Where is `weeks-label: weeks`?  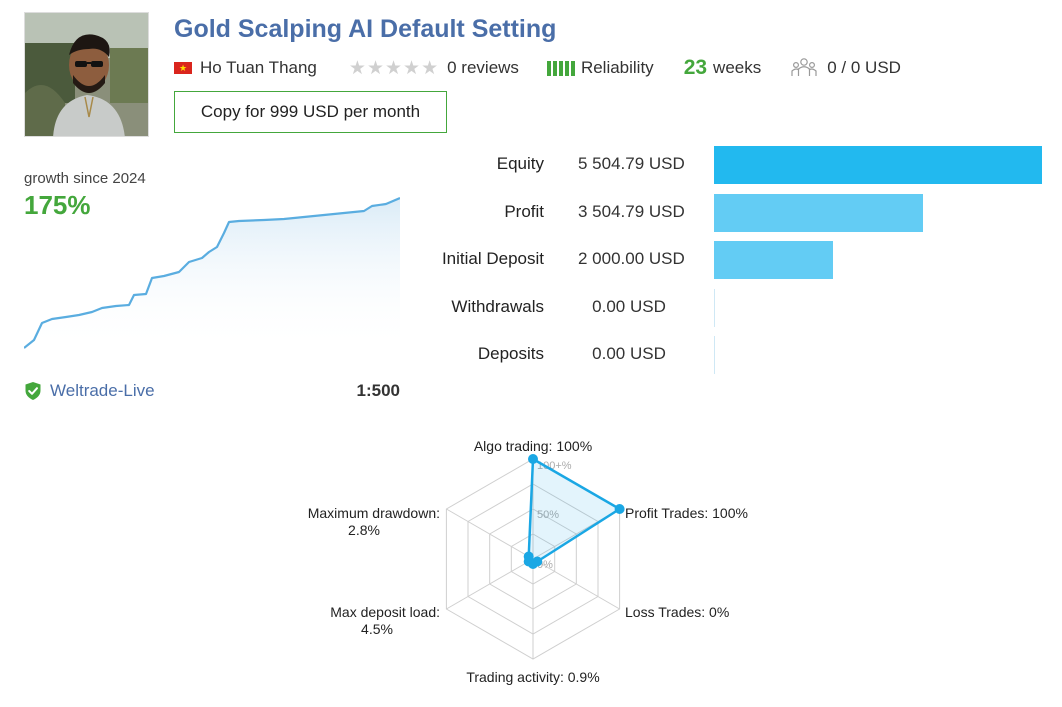 weeks-label: weeks is located at coordinates (737, 67).